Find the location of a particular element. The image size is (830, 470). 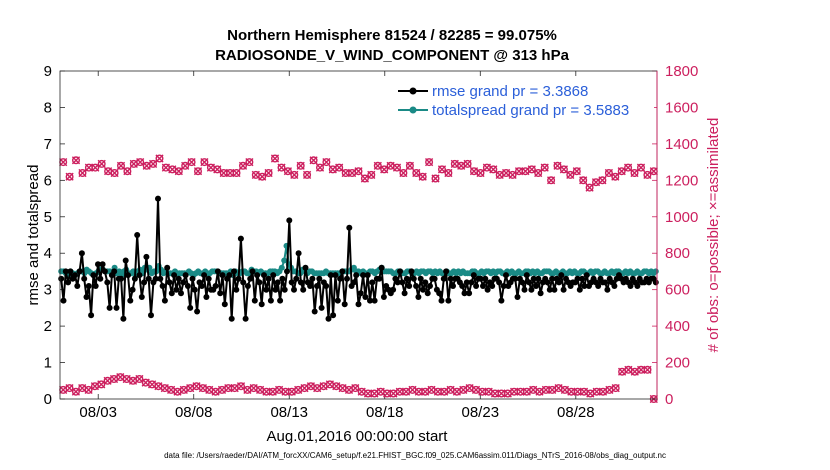

legend-spread-label: totalspread grand pr = 3.5883 is located at coordinates (530, 110).